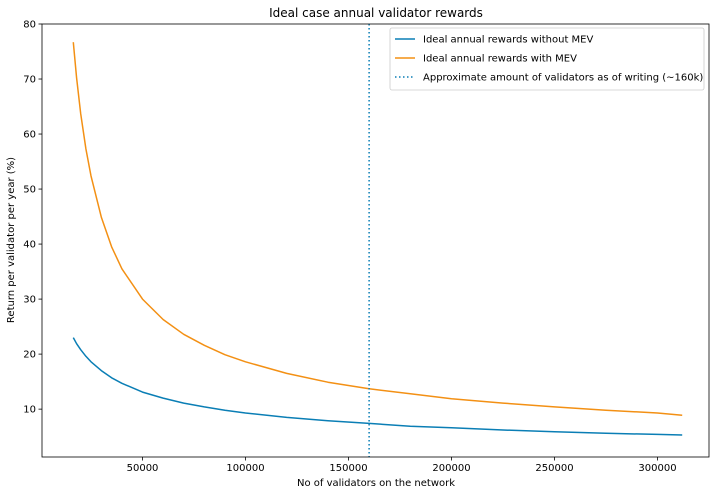 The width and height of the screenshot is (717, 496). Describe the element at coordinates (29, 25) in the screenshot. I see `y-tick-label: 80` at that location.